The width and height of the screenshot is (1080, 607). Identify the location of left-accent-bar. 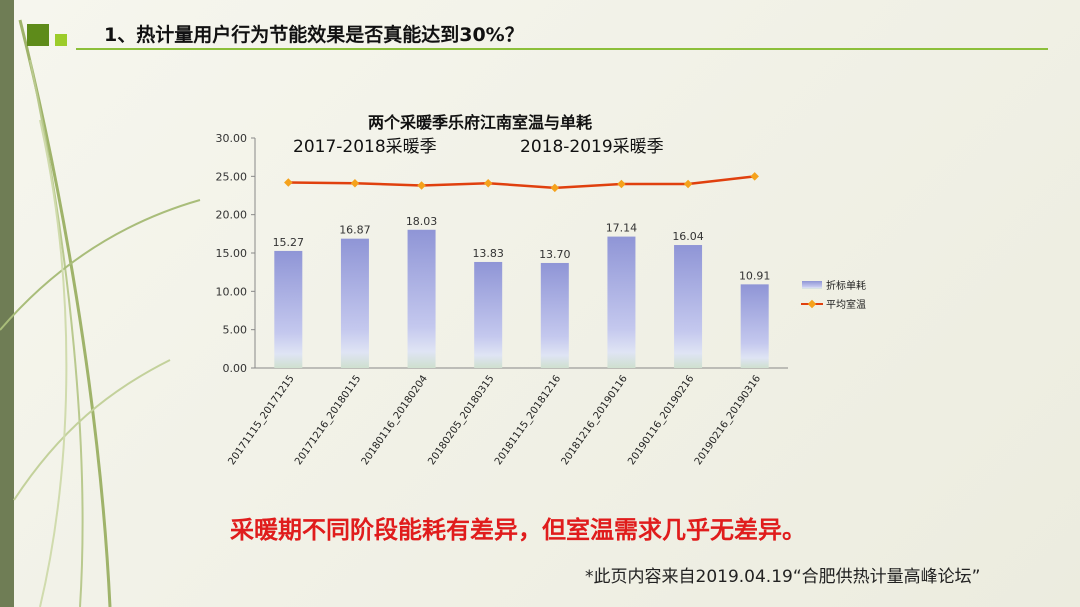
(7, 303).